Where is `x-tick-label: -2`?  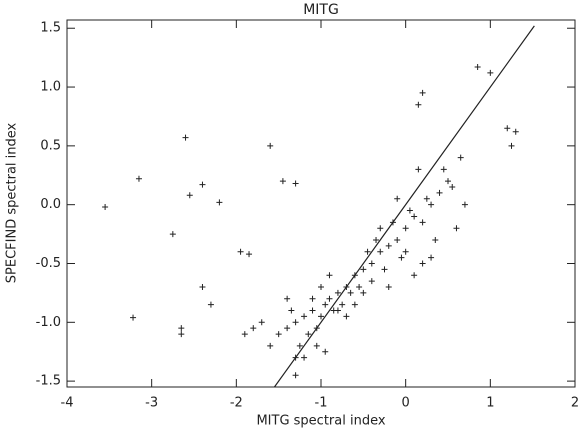
x-tick-label: -2 is located at coordinates (236, 403).